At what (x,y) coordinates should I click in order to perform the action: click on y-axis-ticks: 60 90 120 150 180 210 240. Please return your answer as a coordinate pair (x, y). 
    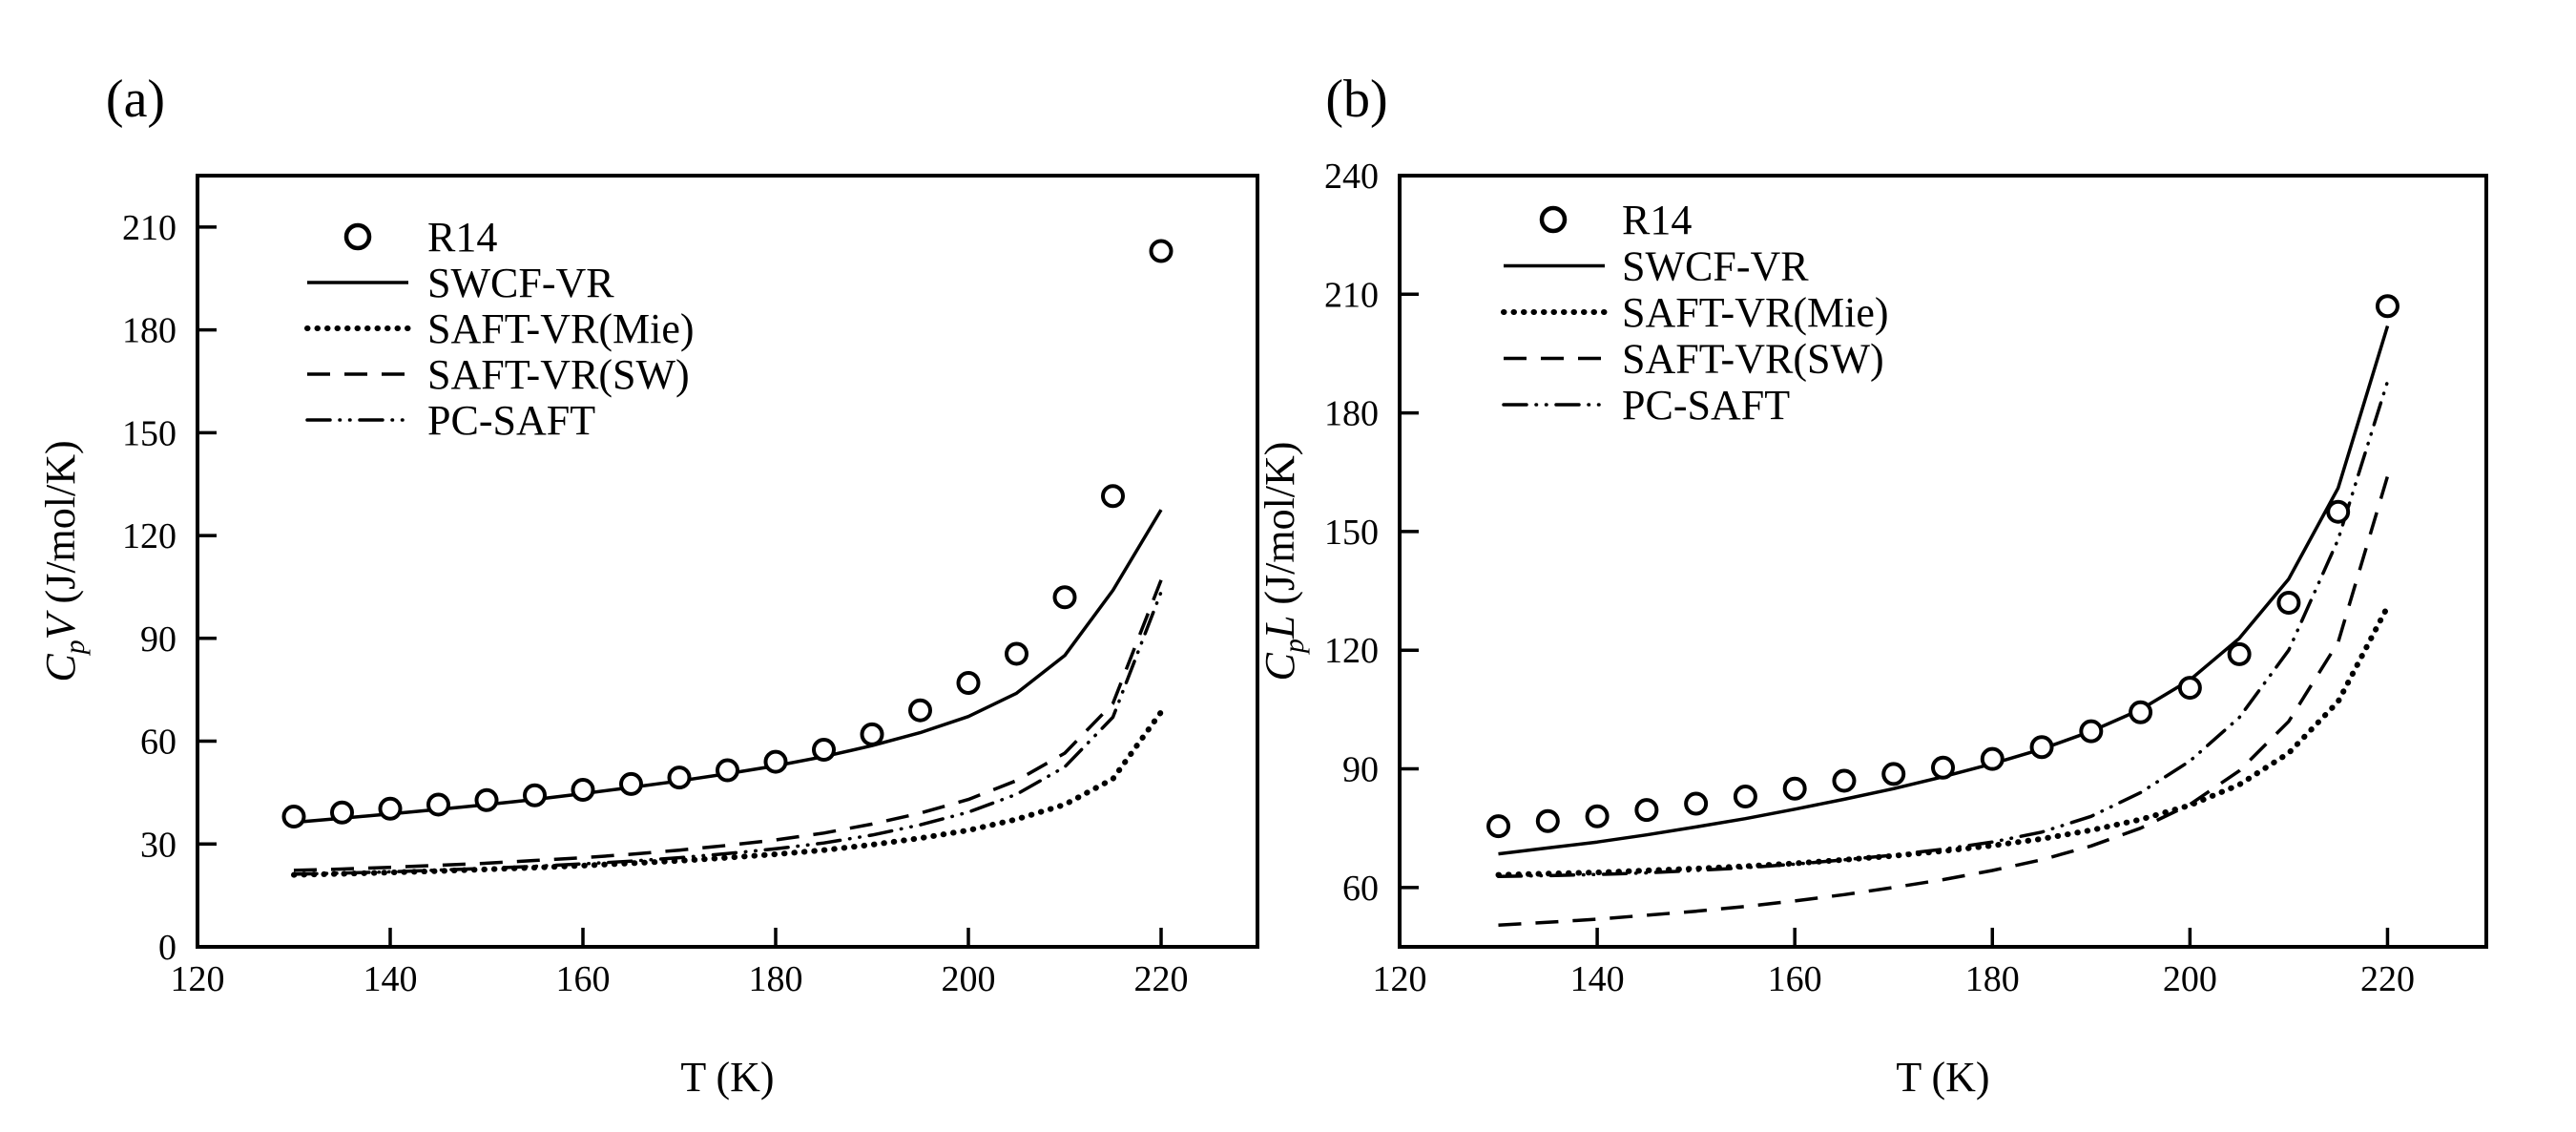
    Looking at the image, I should click on (1371, 533).